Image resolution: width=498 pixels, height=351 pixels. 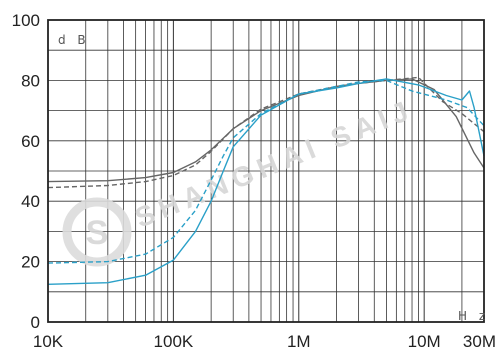 What do you see at coordinates (97, 233) in the screenshot?
I see `watermark-logo-letter: S` at bounding box center [97, 233].